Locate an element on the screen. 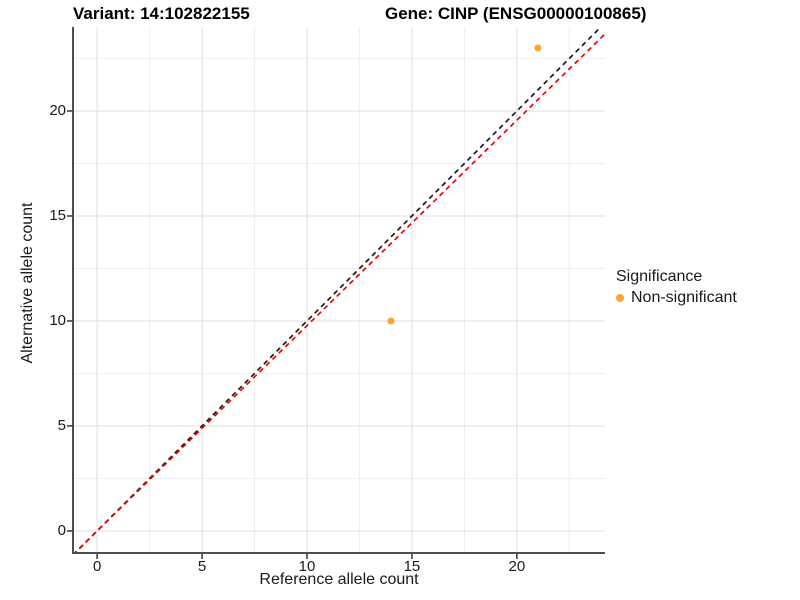 This screenshot has height=600, width=800. legend-entry: Non-significant is located at coordinates (676, 298).